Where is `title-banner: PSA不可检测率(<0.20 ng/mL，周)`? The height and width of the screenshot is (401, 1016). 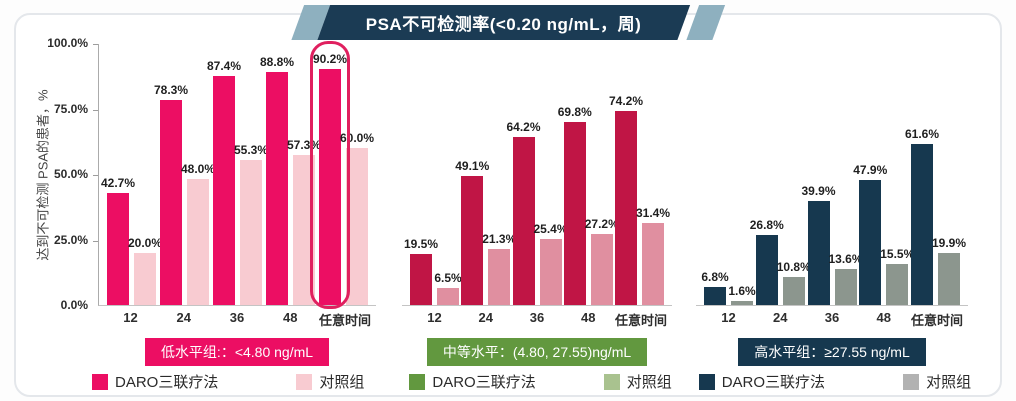
title-banner: PSA不可检测率(<0.20 ng/mL，周) is located at coordinates (508, 22).